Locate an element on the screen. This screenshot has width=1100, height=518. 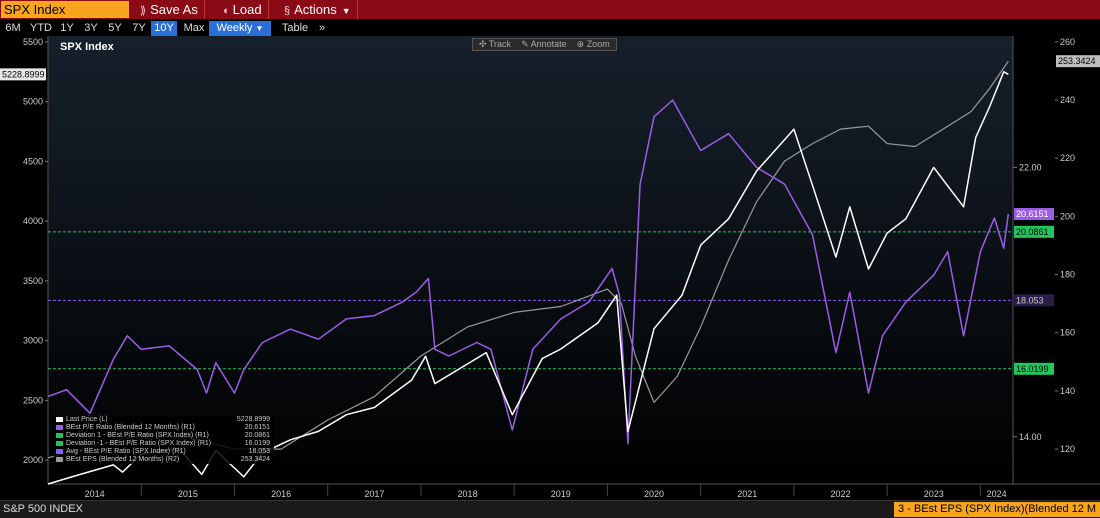
actions-button: § Actions ▼ is located at coordinates (318, 9).